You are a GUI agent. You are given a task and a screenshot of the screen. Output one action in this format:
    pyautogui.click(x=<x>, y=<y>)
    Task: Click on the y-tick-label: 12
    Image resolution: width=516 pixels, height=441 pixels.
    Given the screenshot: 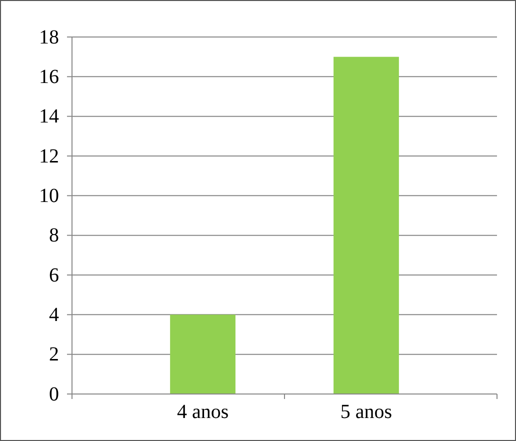 What is the action you would take?
    pyautogui.click(x=49, y=156)
    